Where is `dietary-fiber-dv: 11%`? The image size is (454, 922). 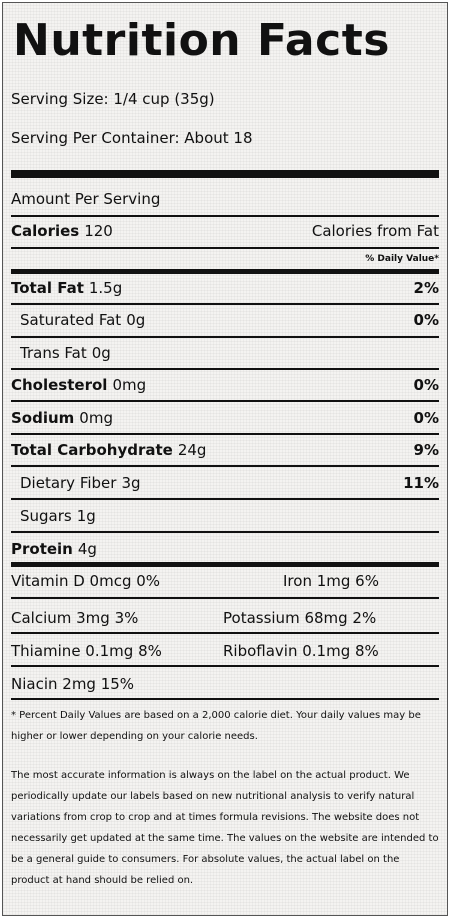 dietary-fiber-dv: 11% is located at coordinates (421, 483).